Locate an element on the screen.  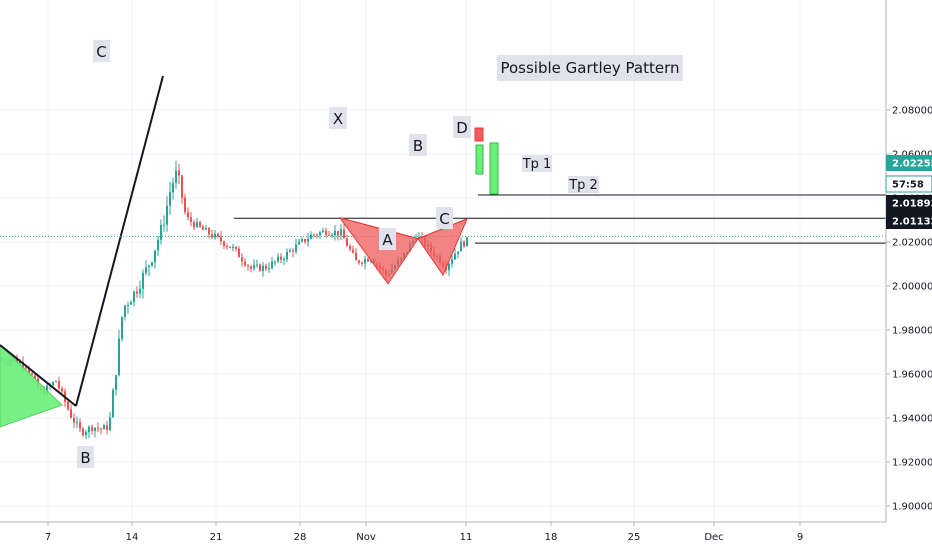
chart-title-box: Possible Gartley Pattern is located at coordinates (590, 68).